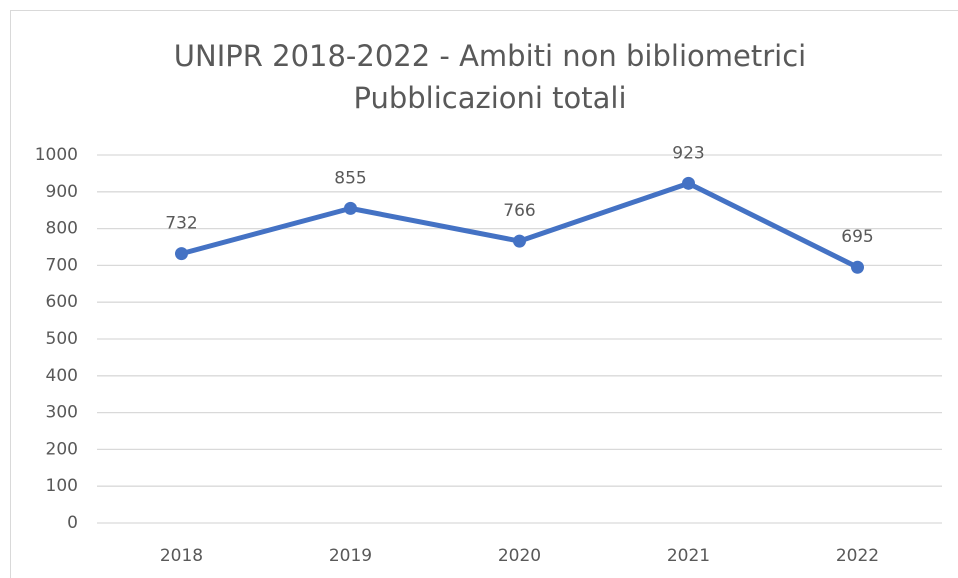 This screenshot has width=958, height=578. What do you see at coordinates (688, 153) in the screenshot?
I see `data-label: 923` at bounding box center [688, 153].